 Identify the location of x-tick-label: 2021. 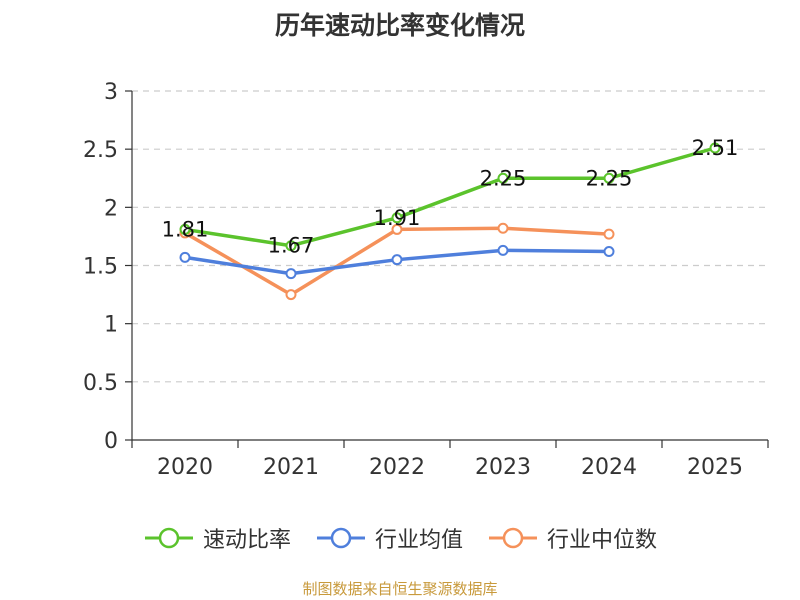
(291, 467).